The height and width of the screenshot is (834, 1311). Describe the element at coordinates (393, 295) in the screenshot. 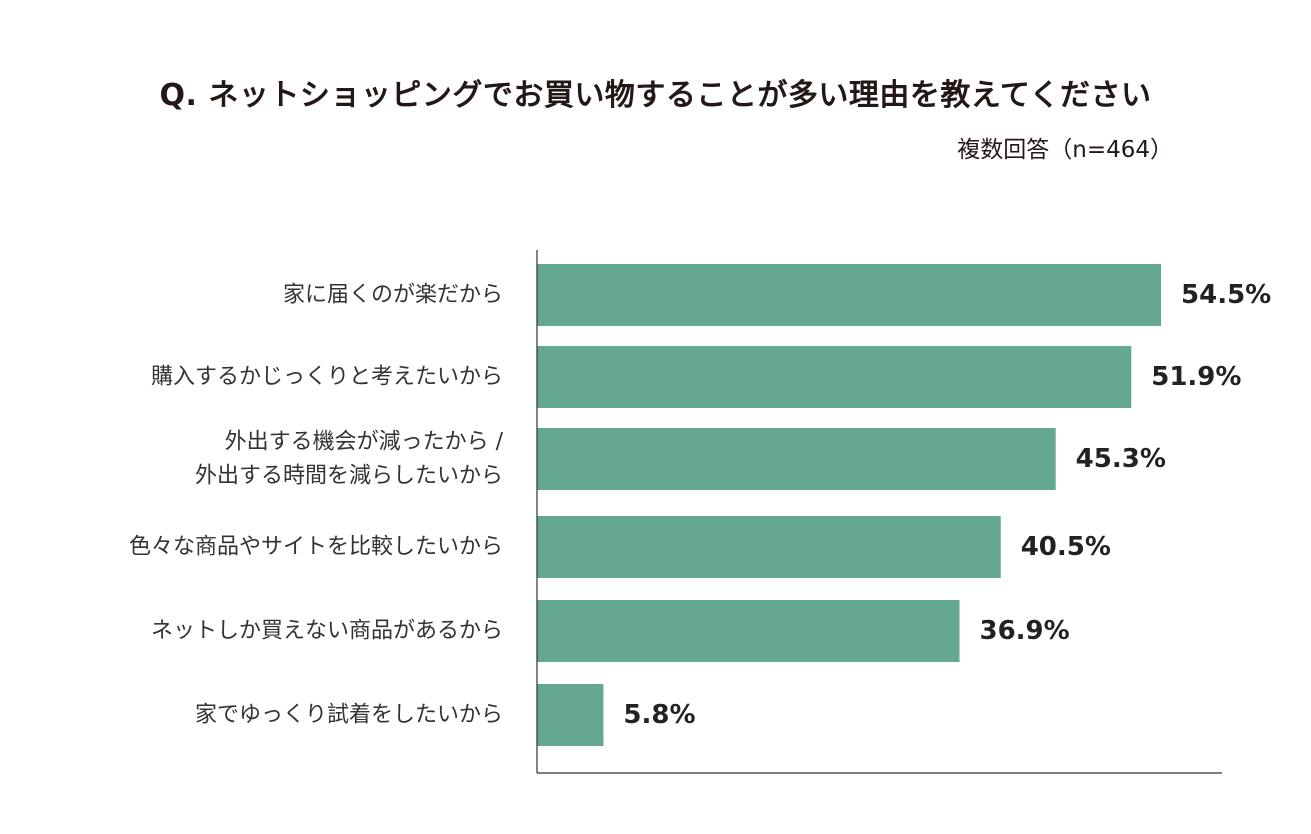

I see `category-label: 家に届くのが楽だから` at that location.